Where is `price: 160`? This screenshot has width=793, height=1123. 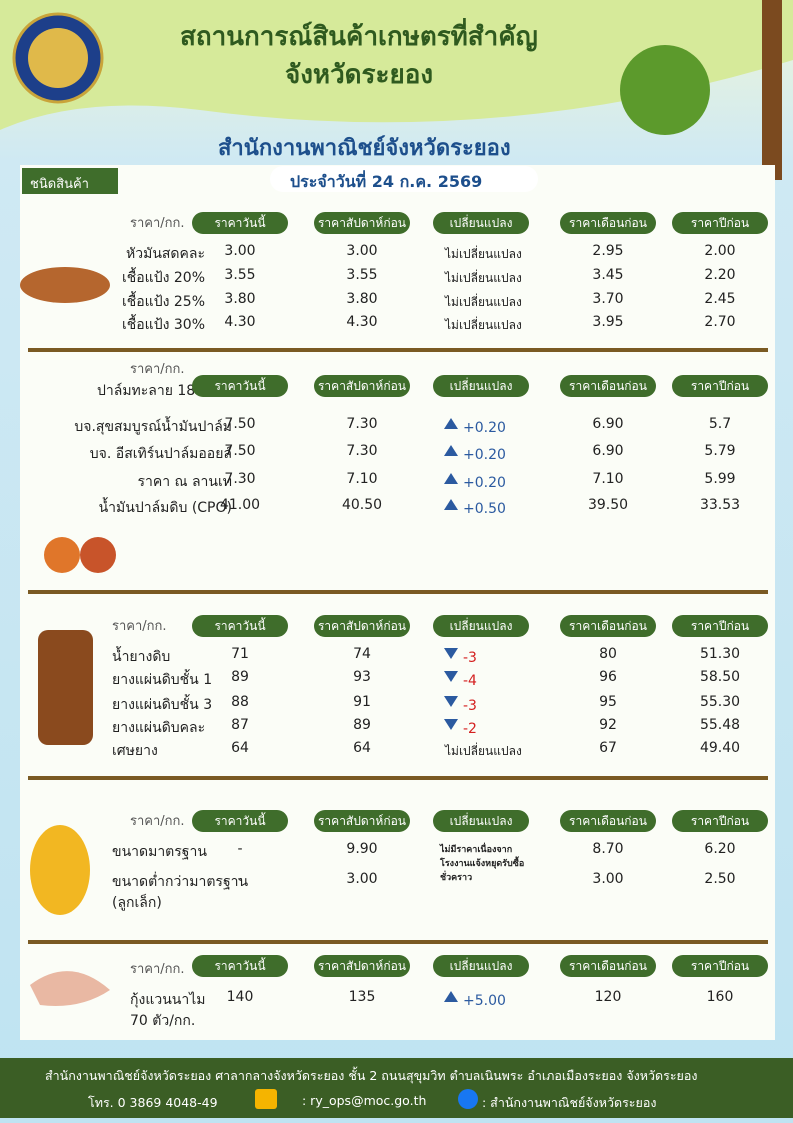 price: 160 is located at coordinates (720, 997).